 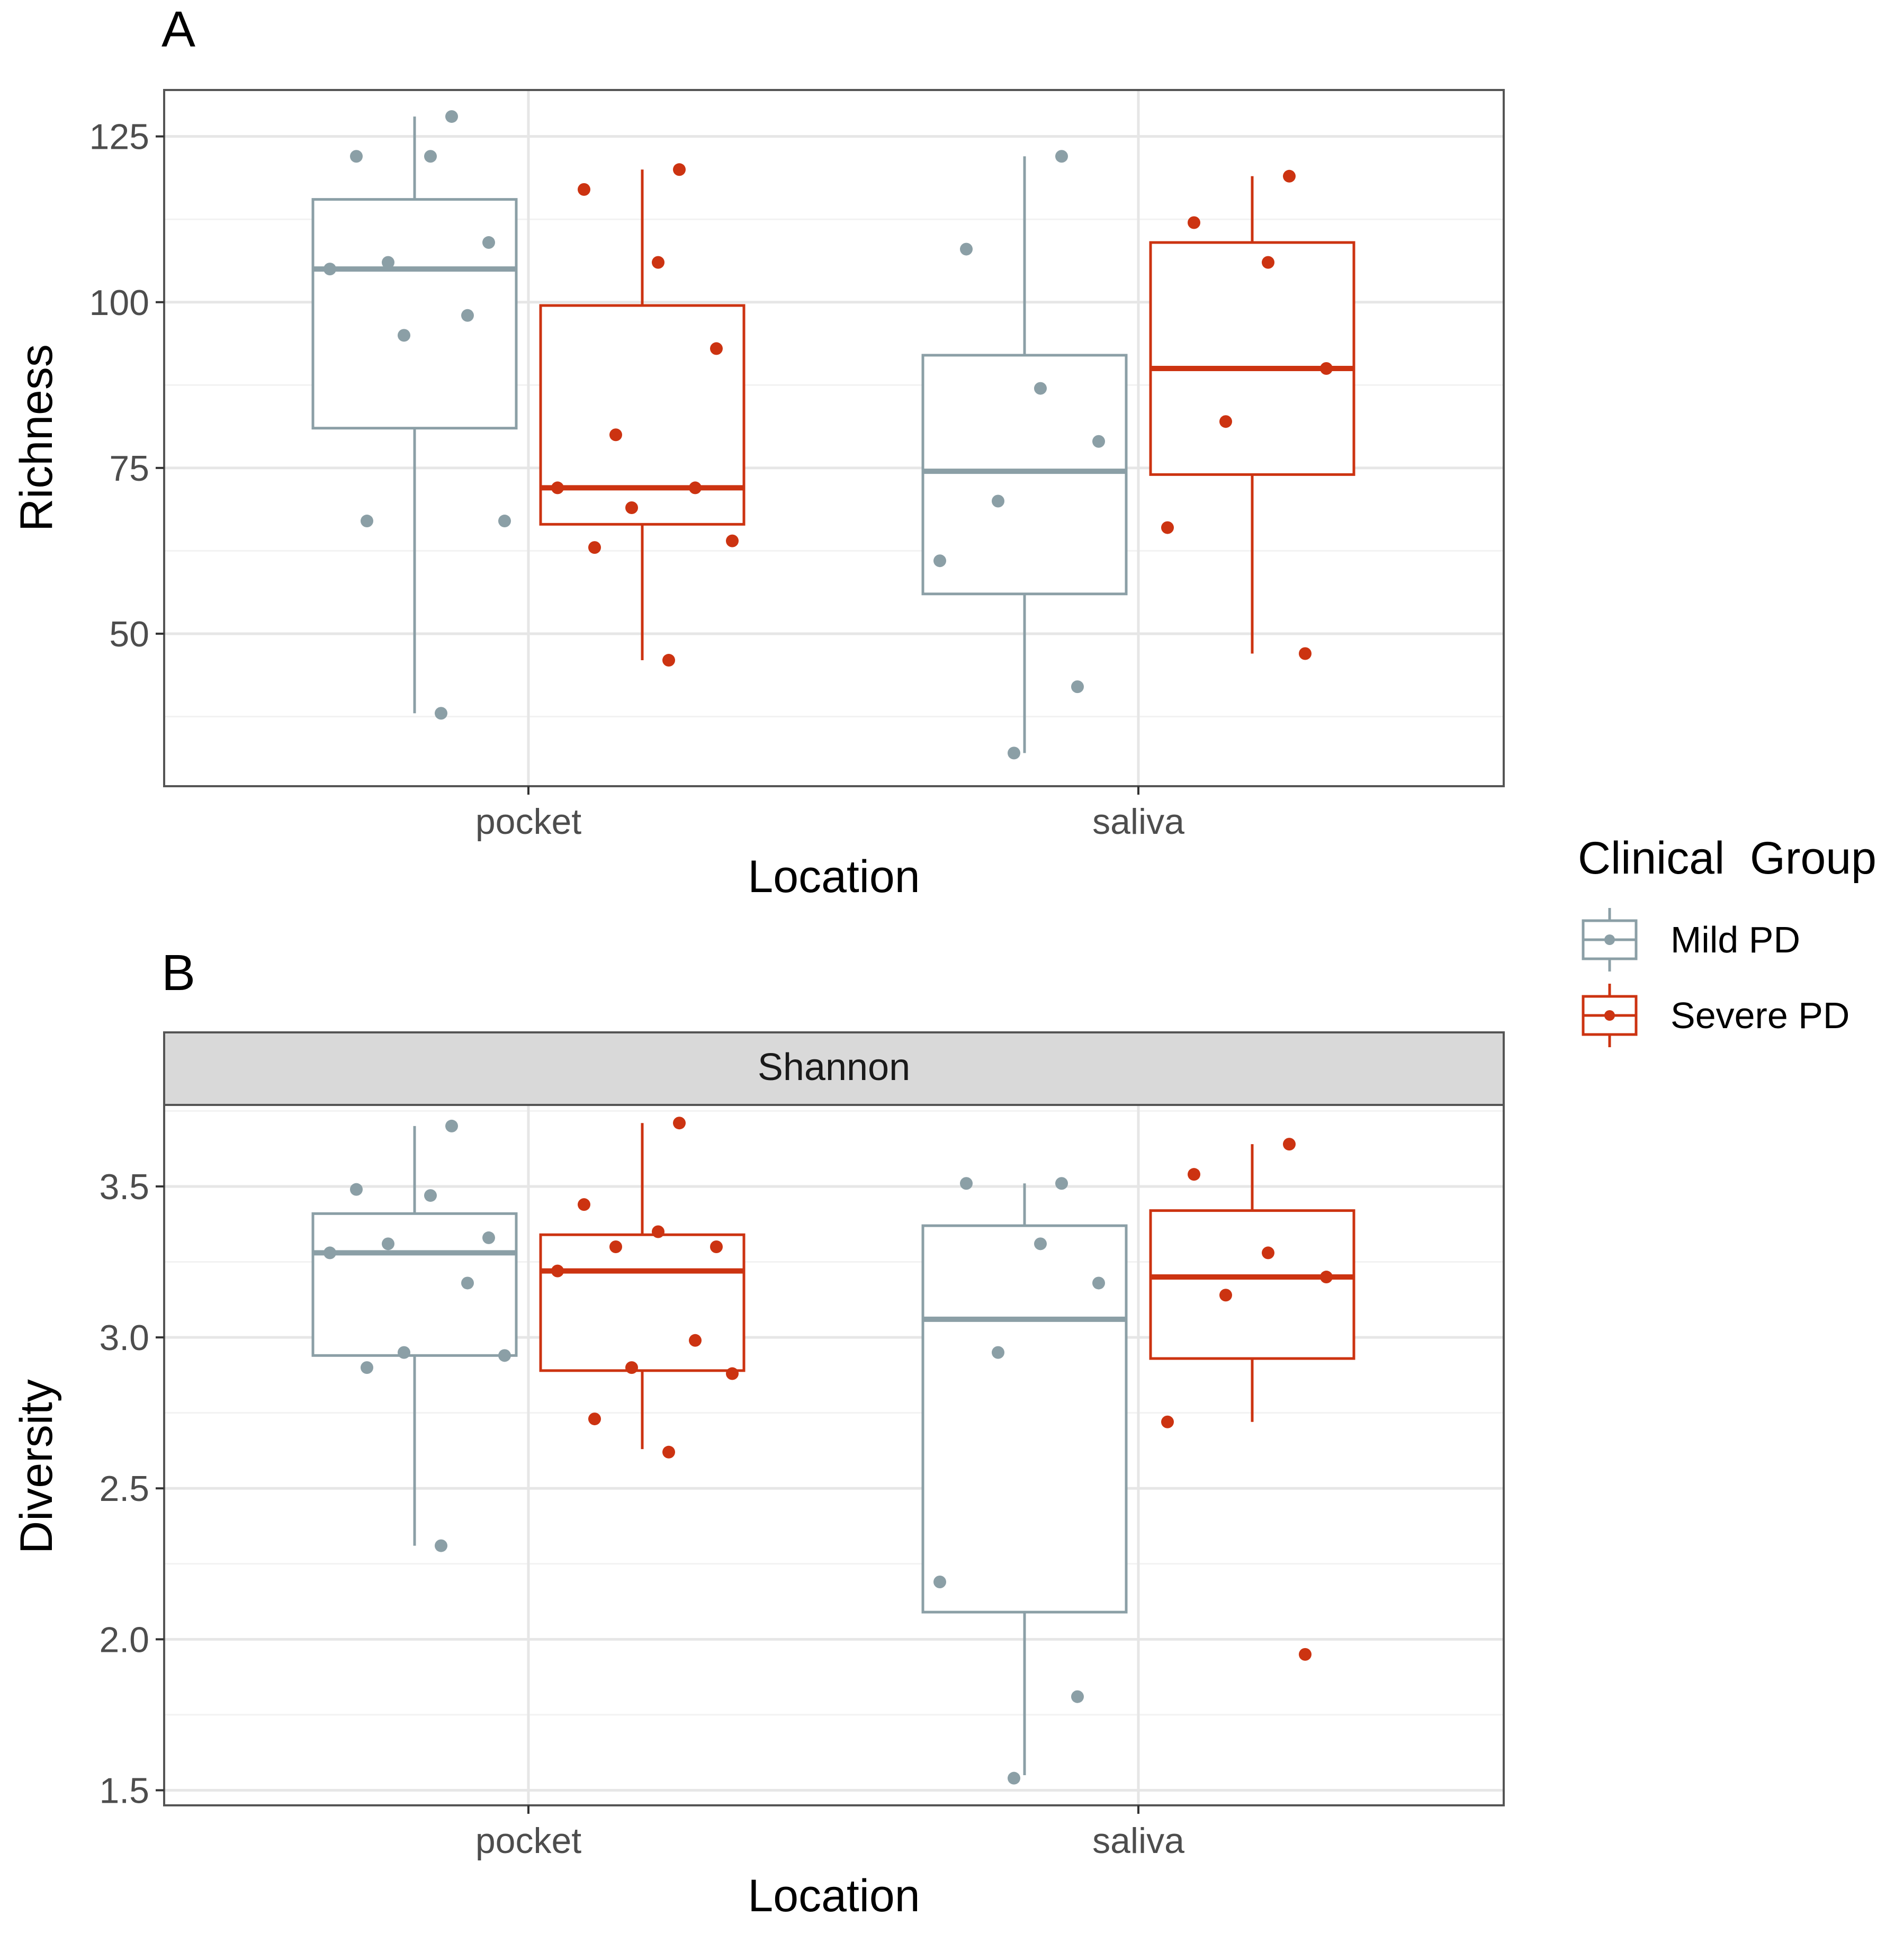 What do you see at coordinates (834, 877) in the screenshot?
I see `panel-a-x-axis-title: Location` at bounding box center [834, 877].